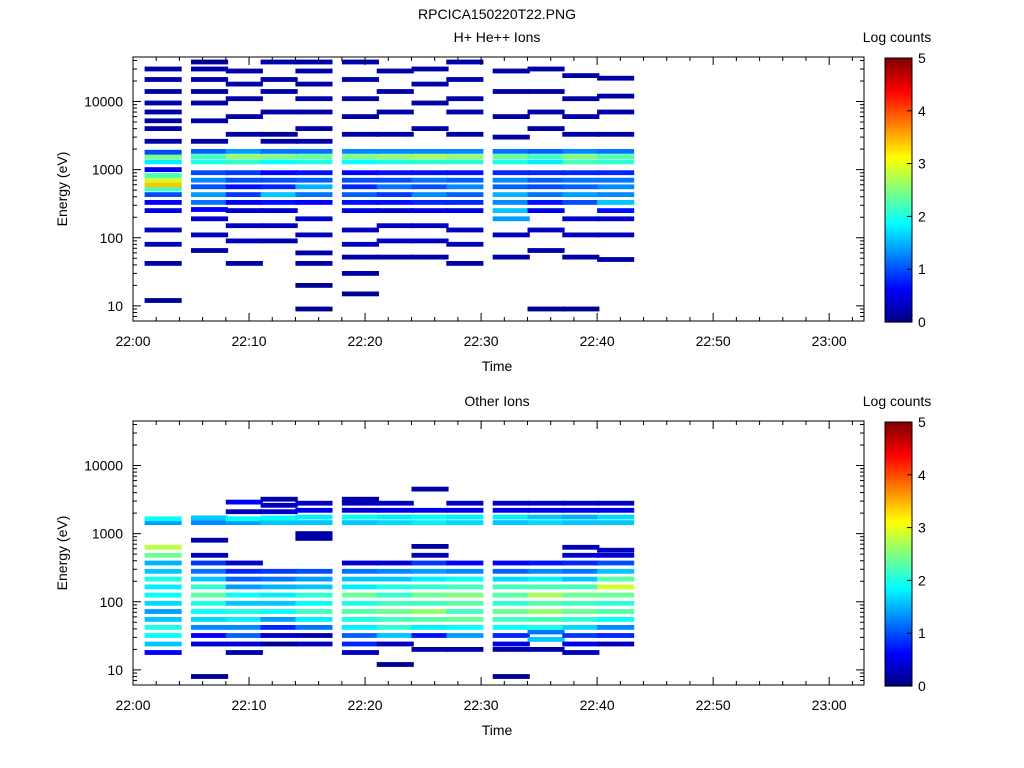 This screenshot has height=768, width=1024. Describe the element at coordinates (497, 730) in the screenshot. I see `x-axis-label: Time` at that location.